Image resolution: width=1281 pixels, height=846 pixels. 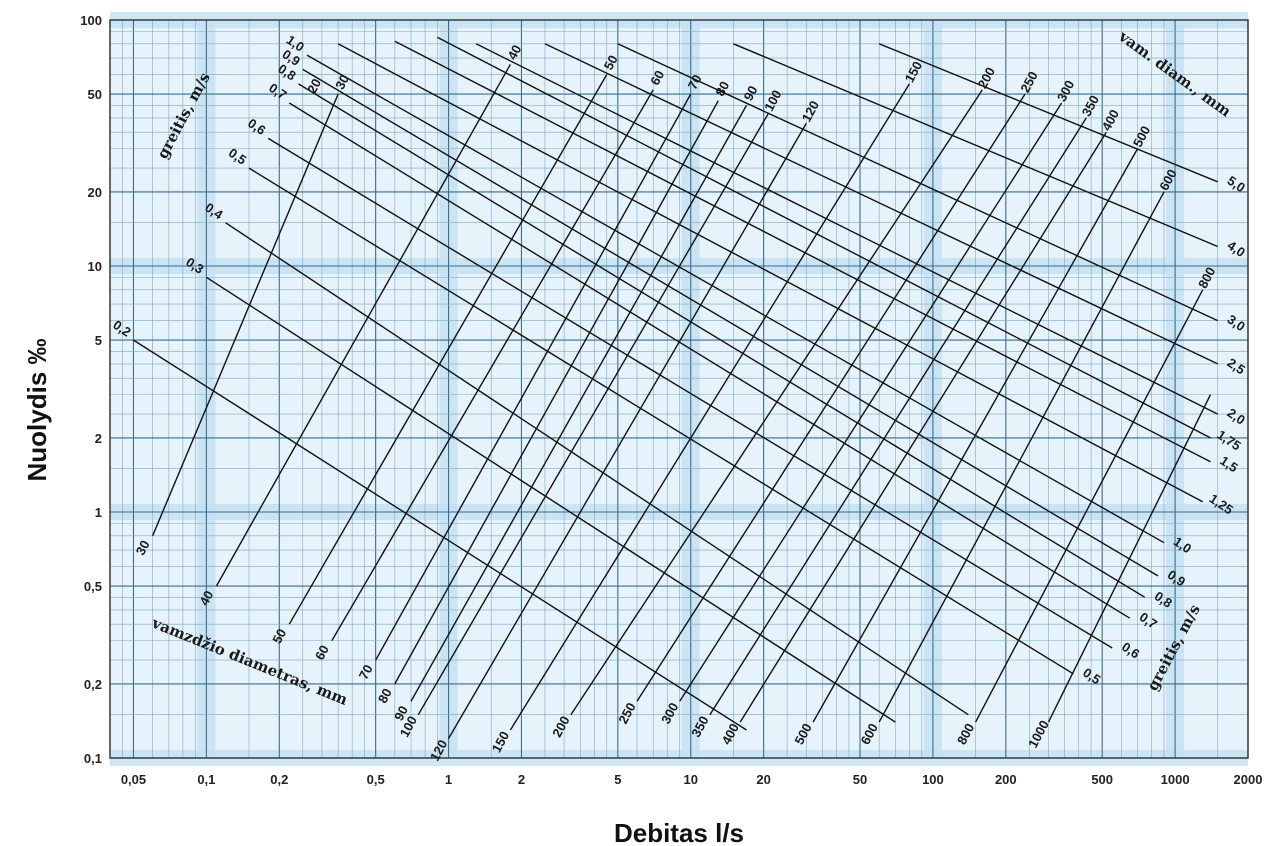 I want to click on x-tick-label: 5, so click(x=617, y=779).